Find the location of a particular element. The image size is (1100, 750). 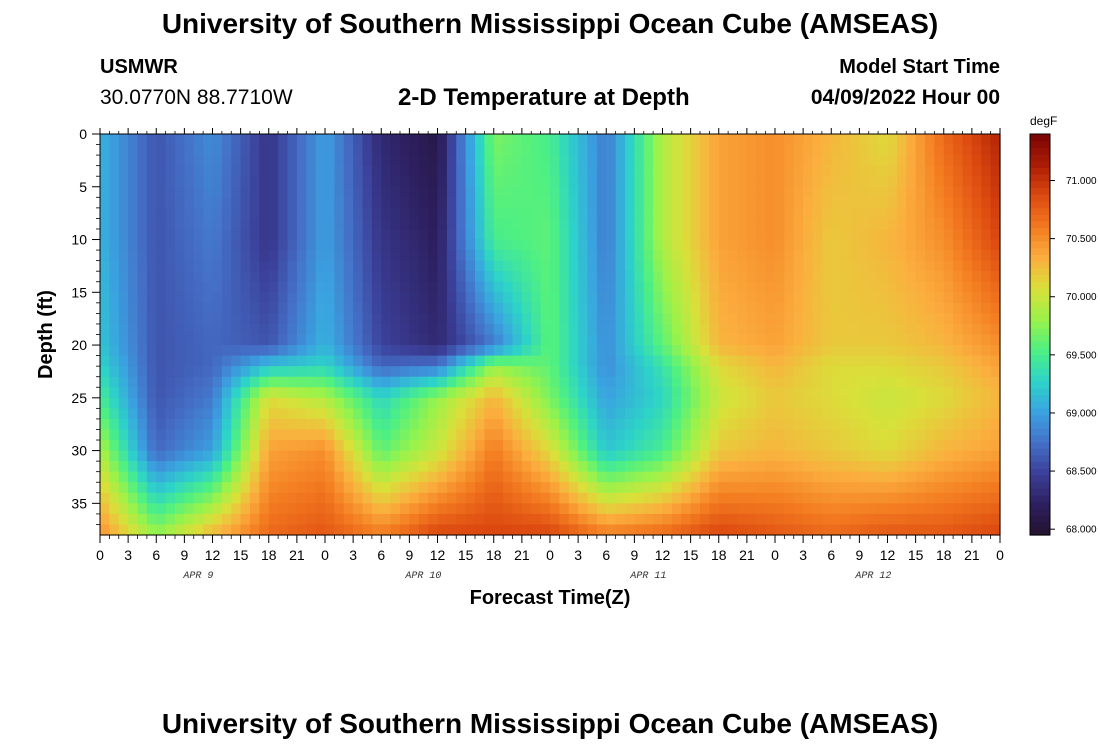

colorbar-label: 69.500 is located at coordinates (1081, 355).